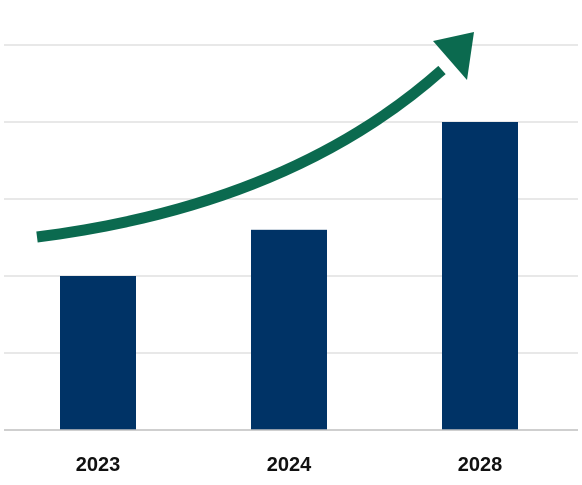 The image size is (582, 485). I want to click on trend-arrow-head, so click(453, 56).